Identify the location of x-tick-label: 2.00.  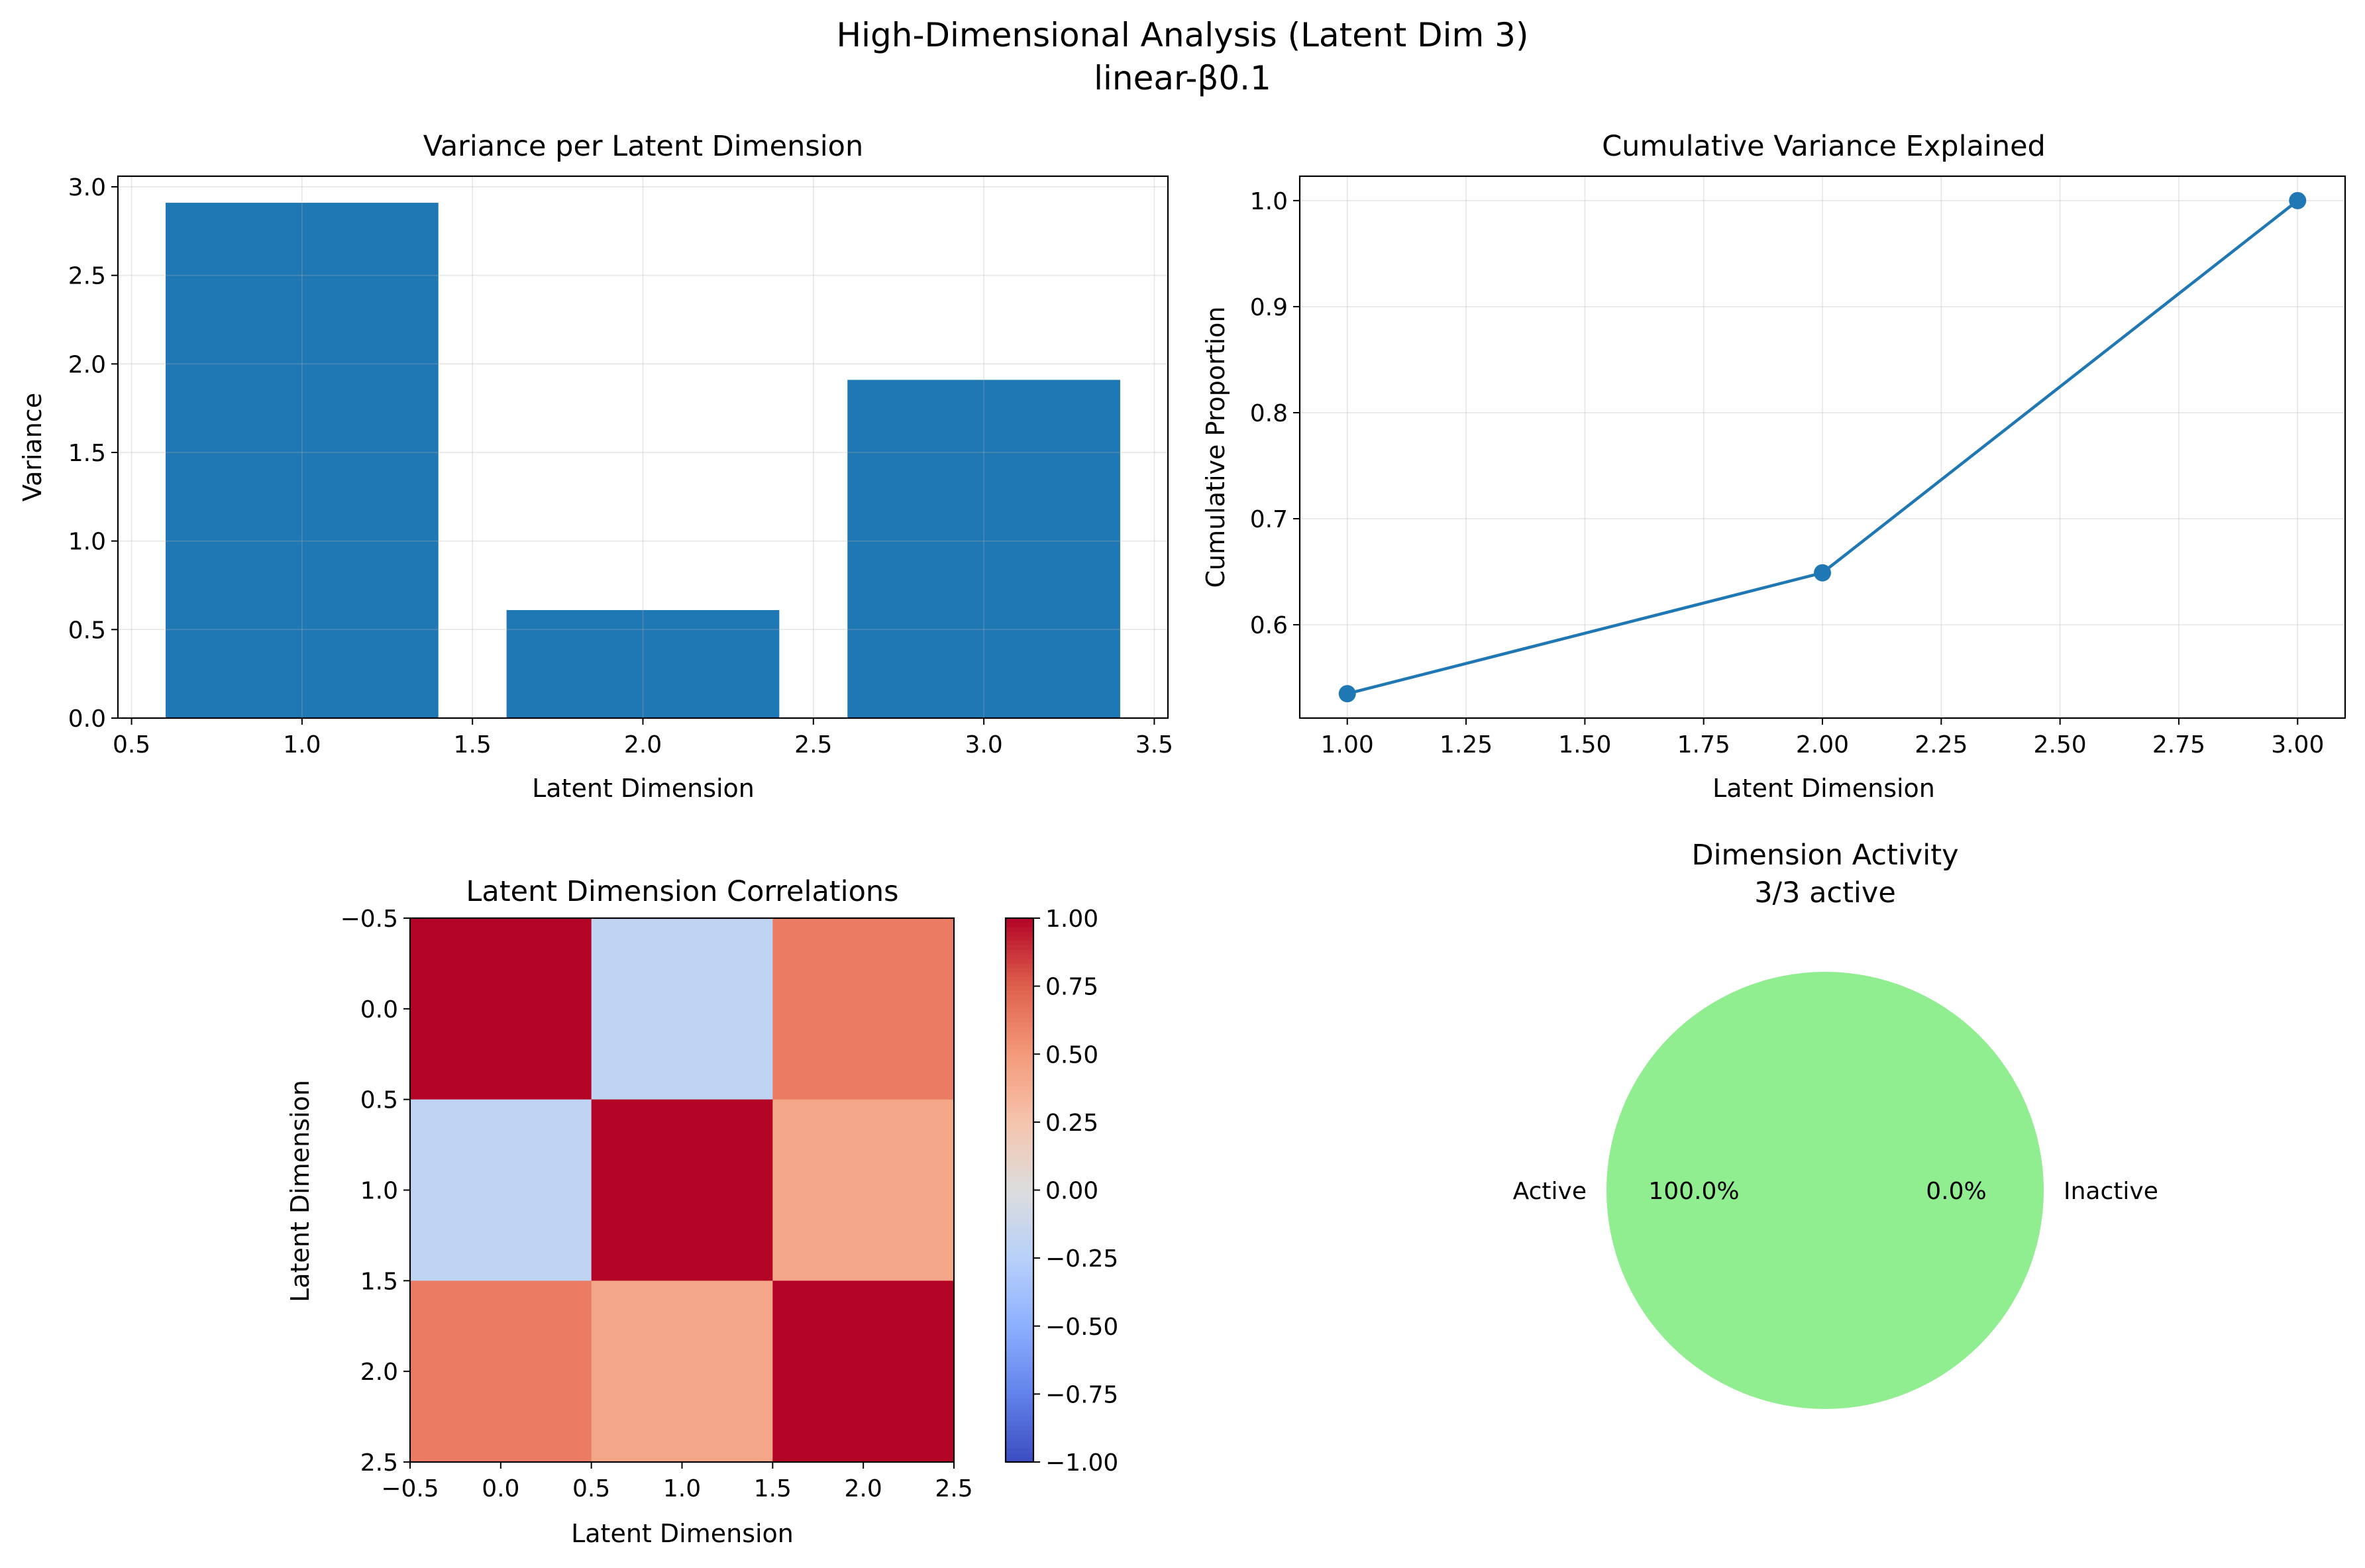
(1822, 745).